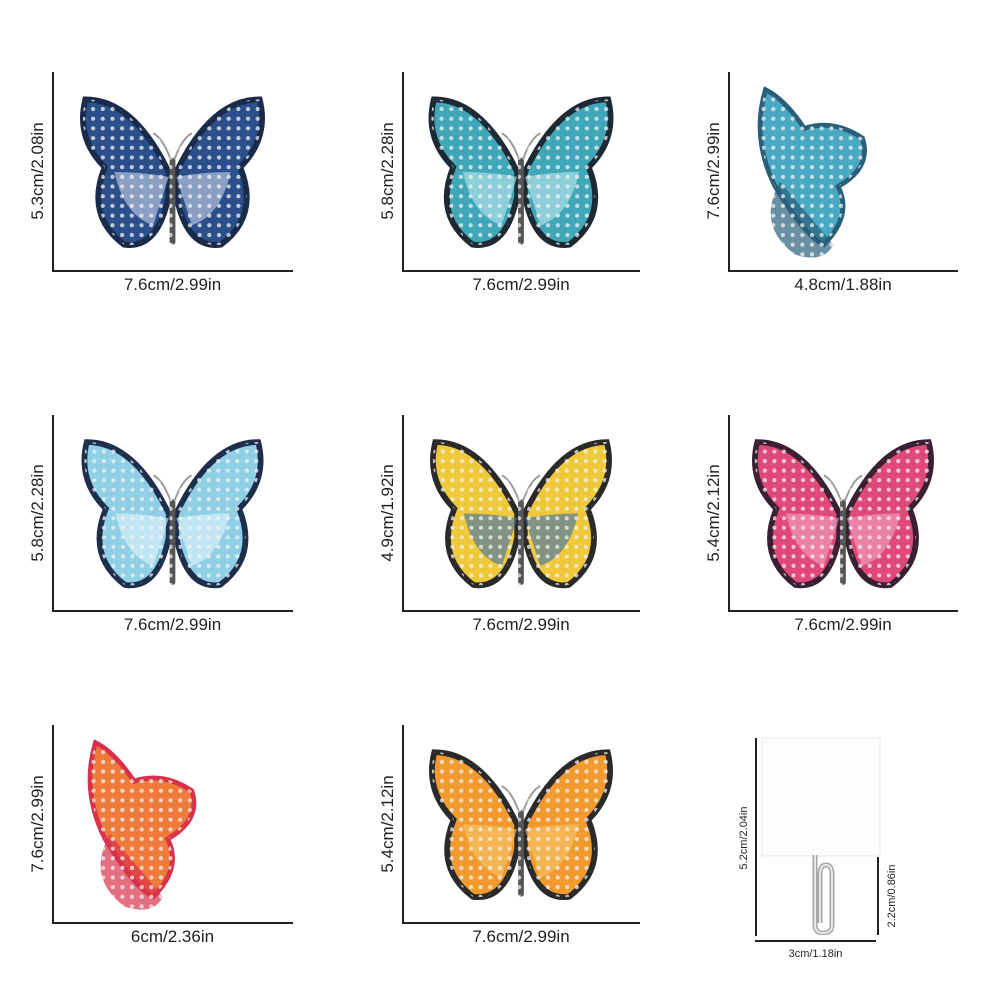 This screenshot has width=1001, height=1001. Describe the element at coordinates (387, 512) in the screenshot. I see `height-label: 4.9cm/1.92in` at that location.